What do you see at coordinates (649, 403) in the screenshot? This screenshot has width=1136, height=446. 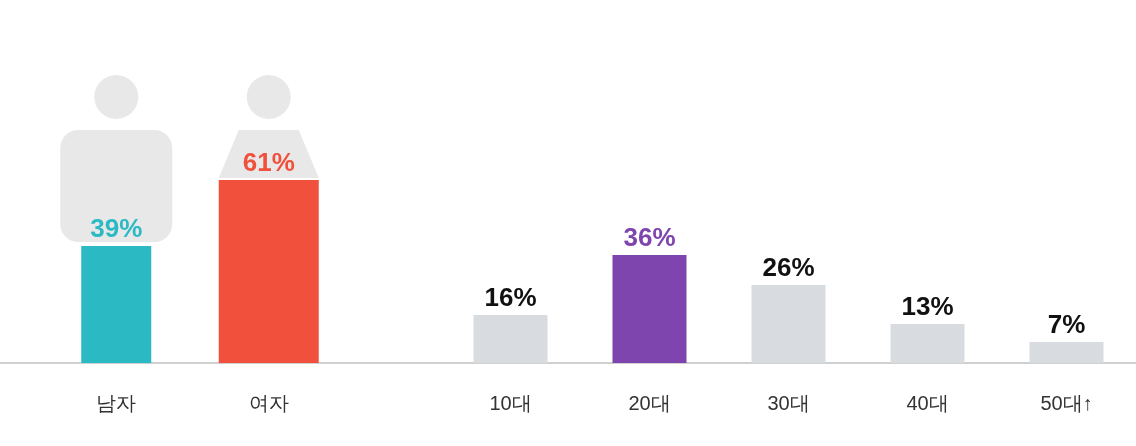 I see `x-tick-label: 20대` at bounding box center [649, 403].